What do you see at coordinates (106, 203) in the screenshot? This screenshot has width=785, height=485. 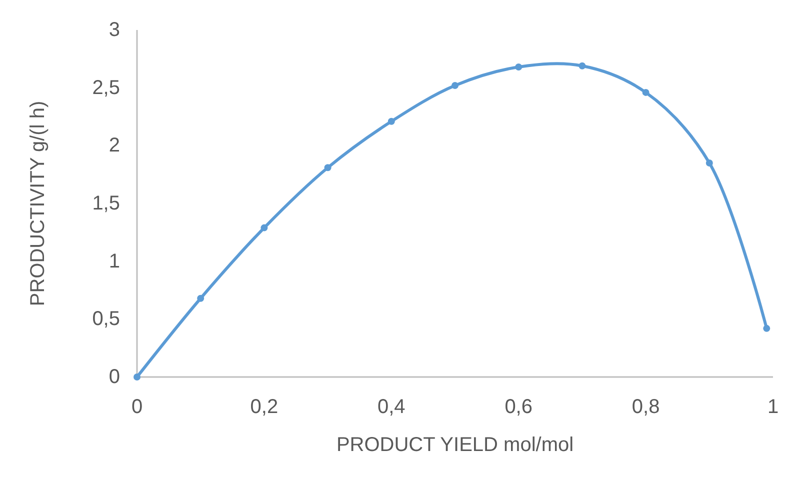 I see `y-tick-label: 1,5` at bounding box center [106, 203].